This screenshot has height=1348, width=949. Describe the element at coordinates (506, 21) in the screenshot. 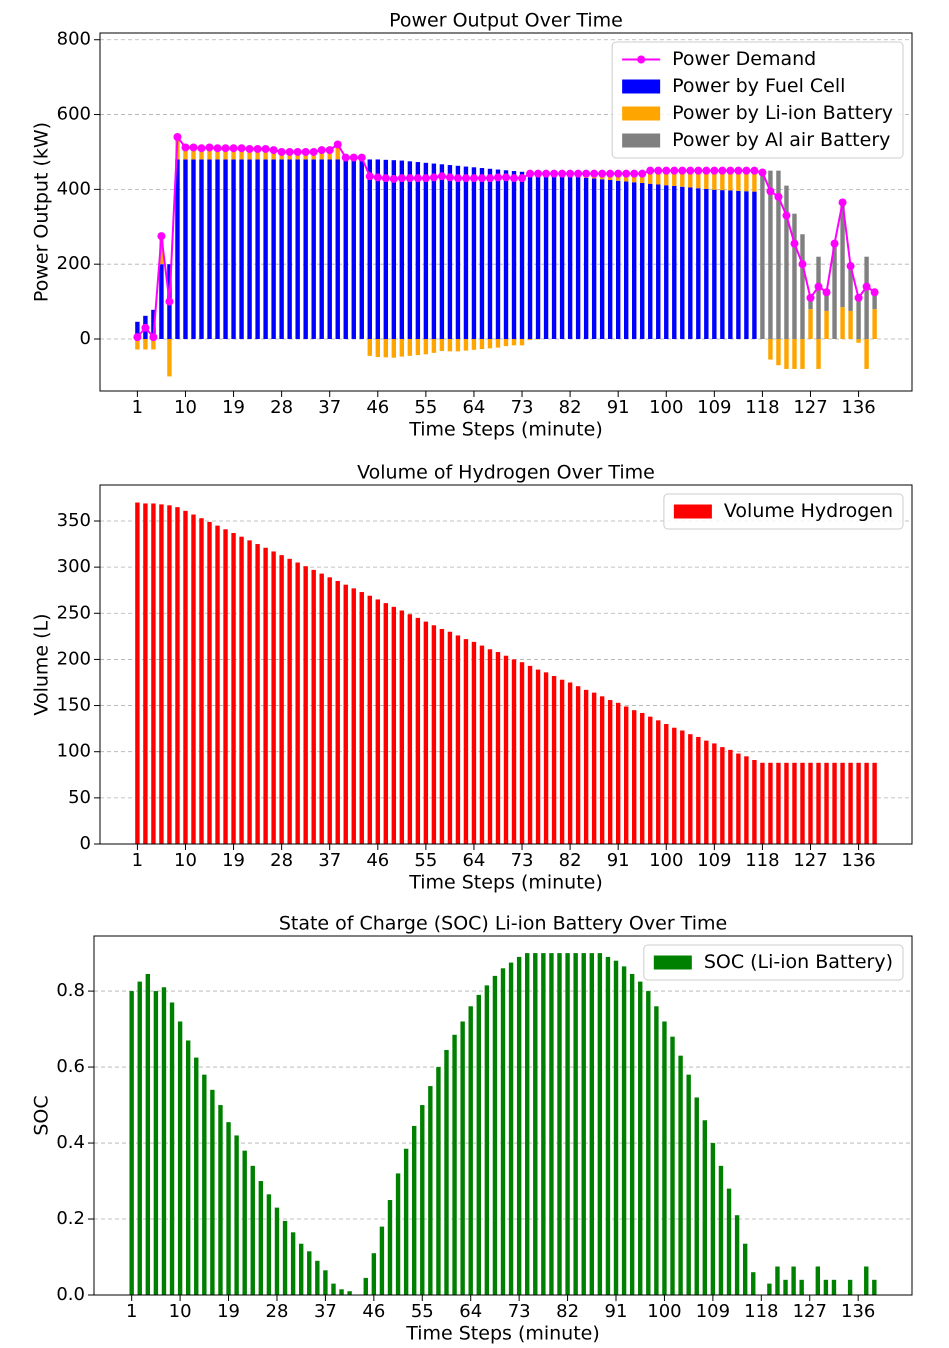

I see `chart-title: Power Output Over Time` at that location.